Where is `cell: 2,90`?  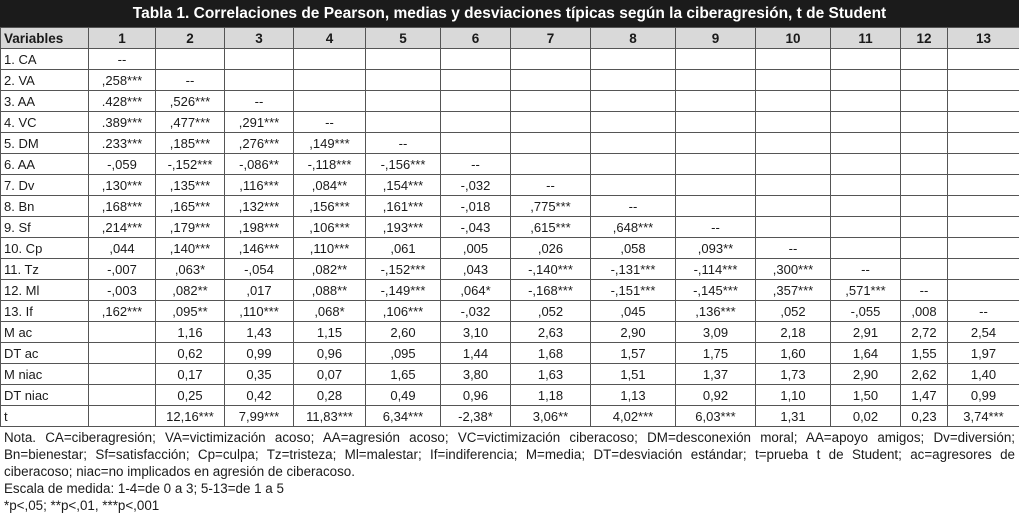 cell: 2,90 is located at coordinates (633, 332).